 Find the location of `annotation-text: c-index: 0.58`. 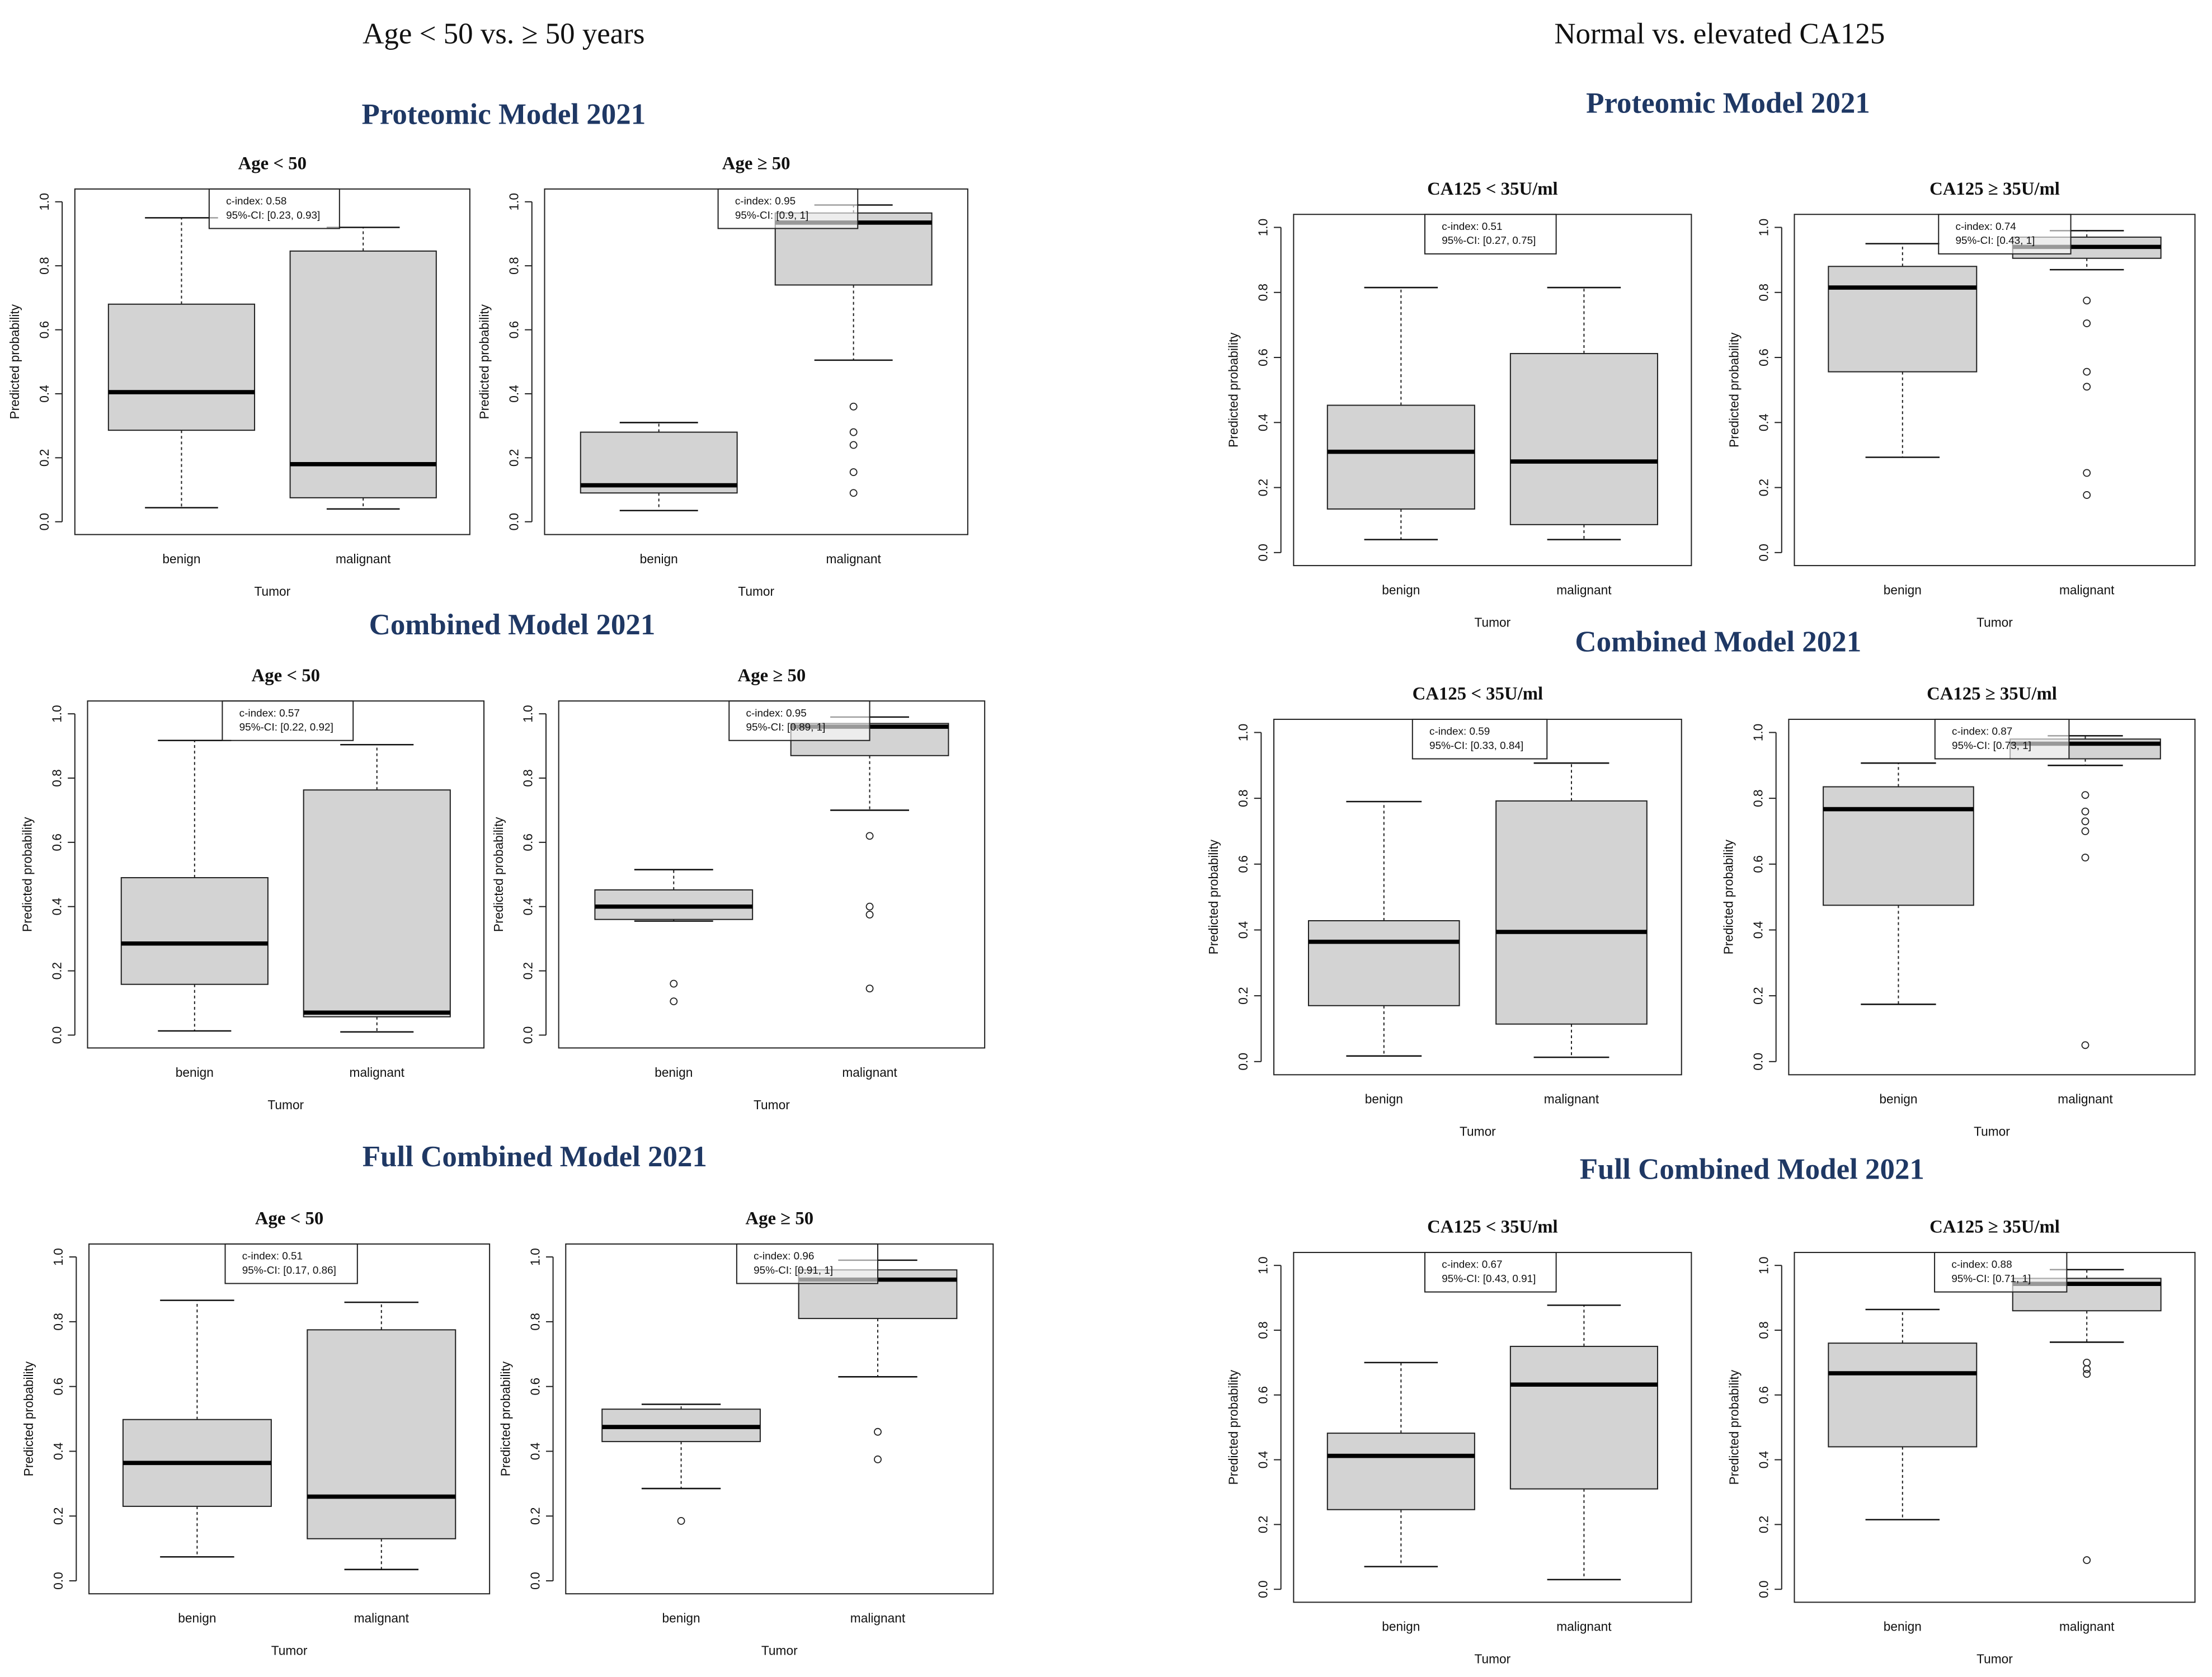

annotation-text: c-index: 0.58 is located at coordinates (256, 202).